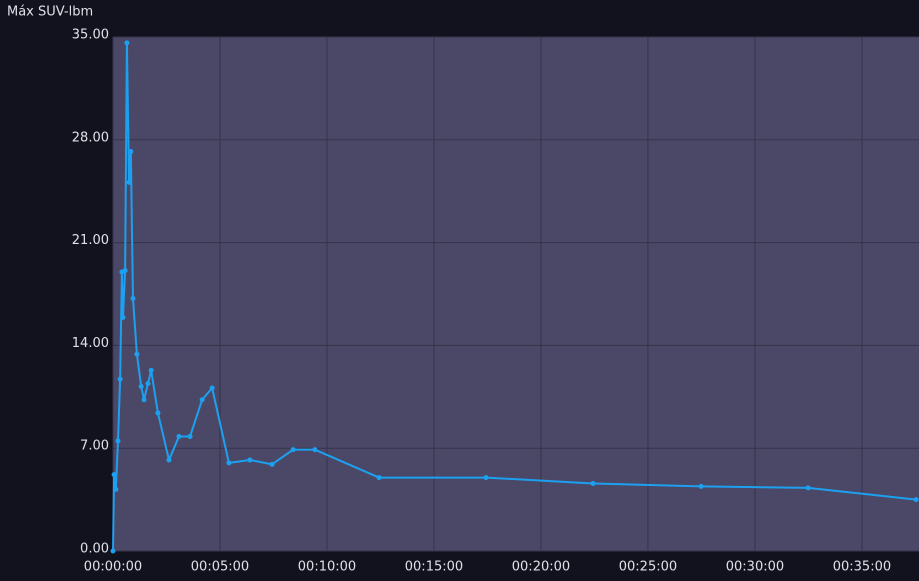  What do you see at coordinates (50, 12) in the screenshot?
I see `chart-title: Máx SUV-lbm` at bounding box center [50, 12].